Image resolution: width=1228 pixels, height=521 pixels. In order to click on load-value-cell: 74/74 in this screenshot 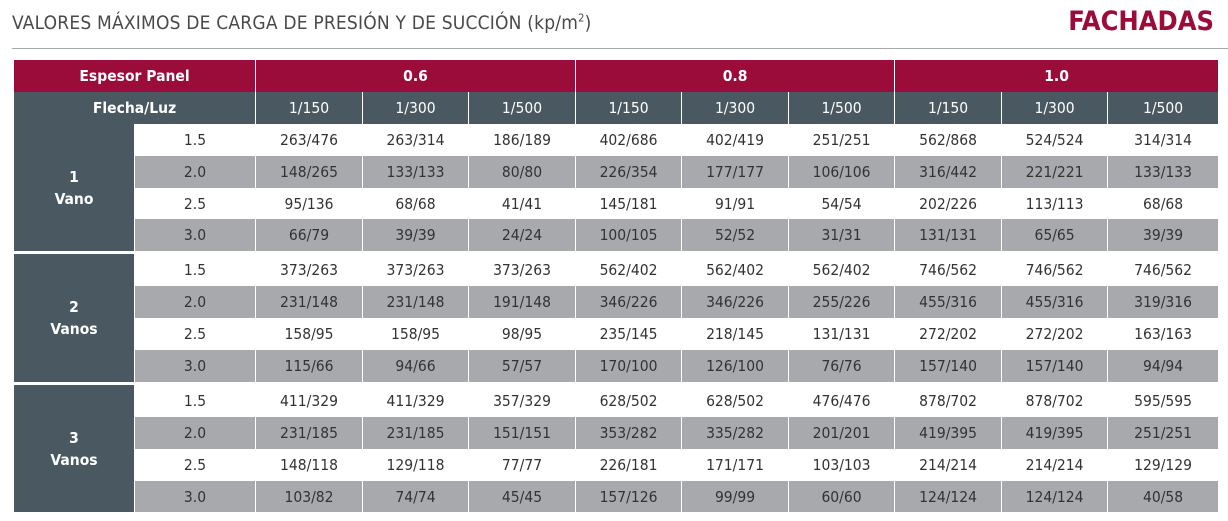, I will do `click(416, 498)`.